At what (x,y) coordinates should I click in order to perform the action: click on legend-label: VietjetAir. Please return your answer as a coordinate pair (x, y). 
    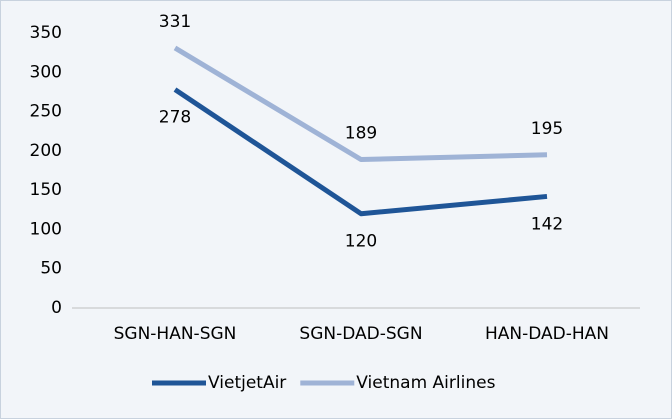
    Looking at the image, I should click on (247, 383).